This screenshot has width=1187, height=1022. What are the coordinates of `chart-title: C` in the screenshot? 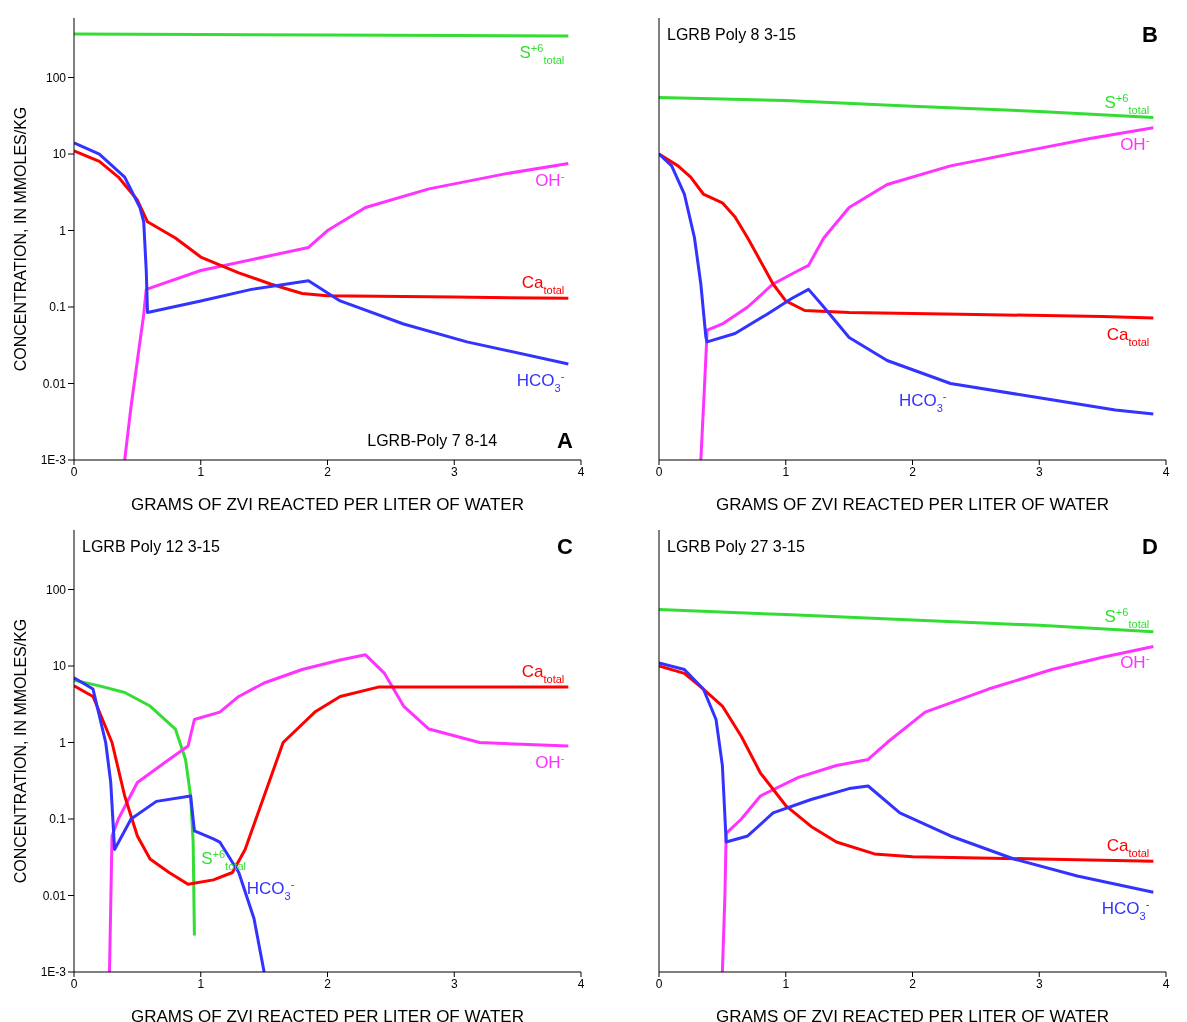 It's located at (565, 547).